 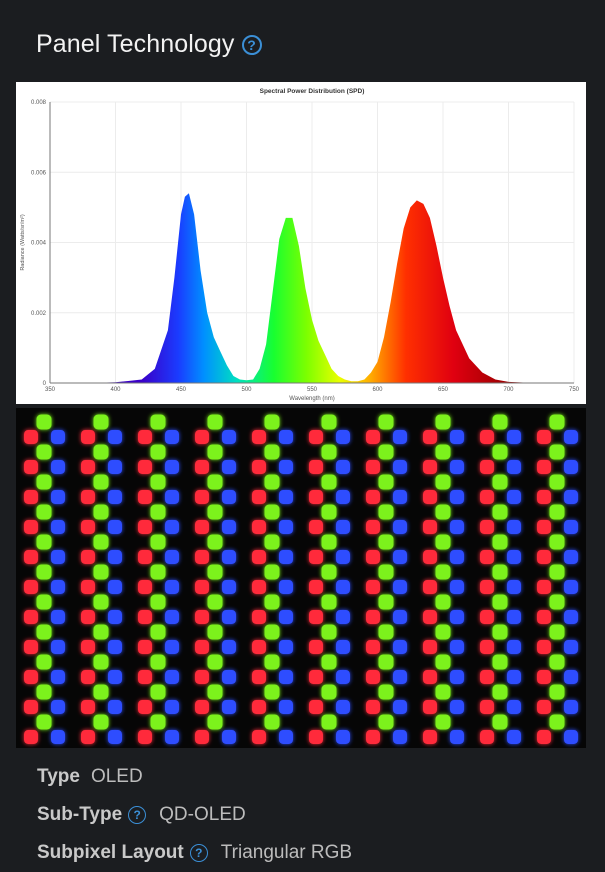 I want to click on x-tick-label: 500, so click(x=246, y=390).